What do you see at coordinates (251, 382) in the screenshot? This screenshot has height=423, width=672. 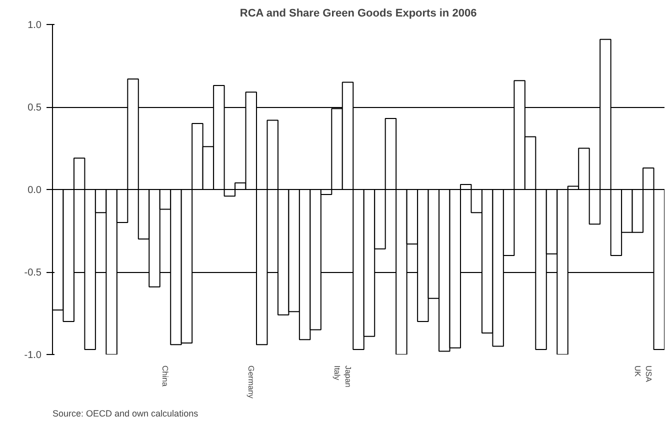 I see `x-tick-label: Germany` at bounding box center [251, 382].